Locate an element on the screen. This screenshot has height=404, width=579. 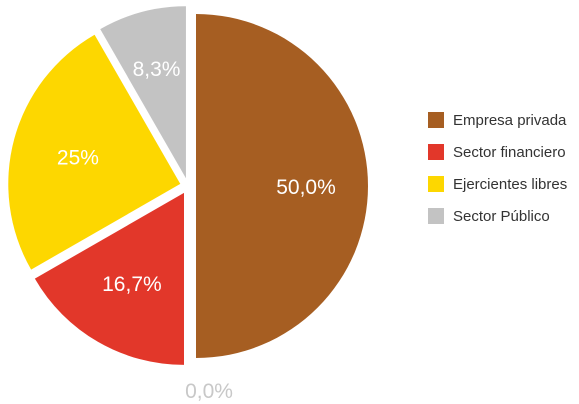
pie-slice-sector-financiero is located at coordinates (109, 278).